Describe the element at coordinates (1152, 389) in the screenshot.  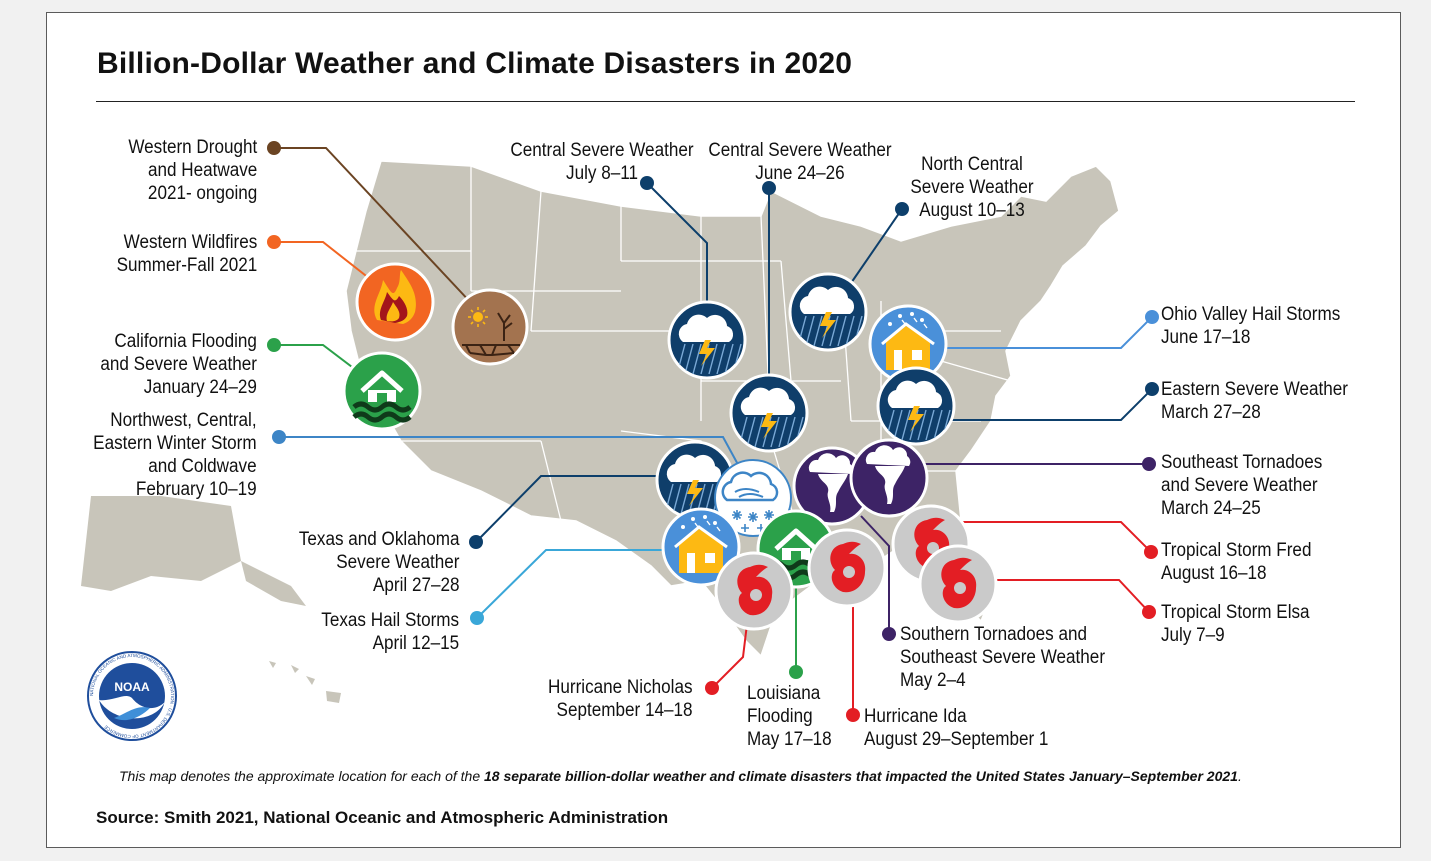
I see `dot-eastern-severe` at that location.